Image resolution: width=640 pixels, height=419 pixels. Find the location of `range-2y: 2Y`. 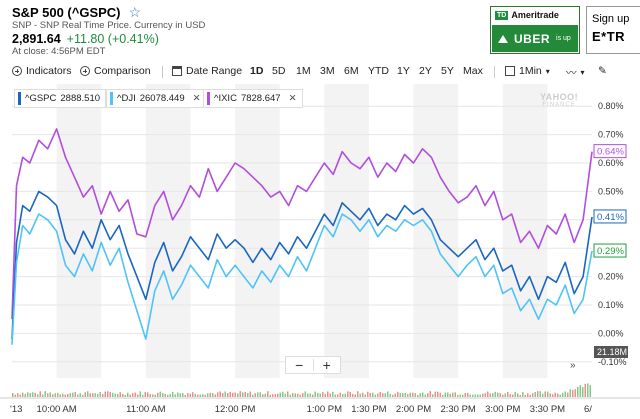

range-2y: 2Y is located at coordinates (425, 71).